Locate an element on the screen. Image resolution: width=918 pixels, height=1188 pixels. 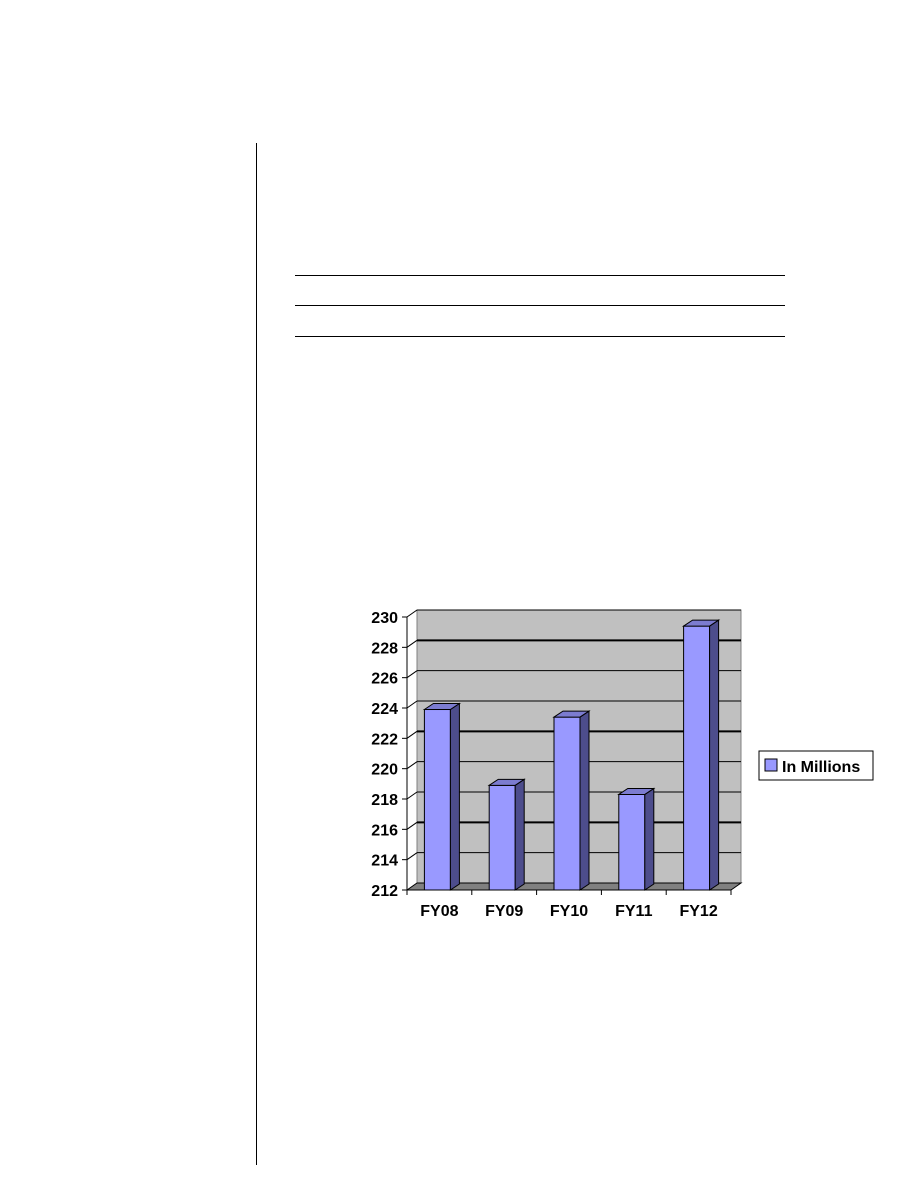
bar-side-FY10 is located at coordinates (584, 800).